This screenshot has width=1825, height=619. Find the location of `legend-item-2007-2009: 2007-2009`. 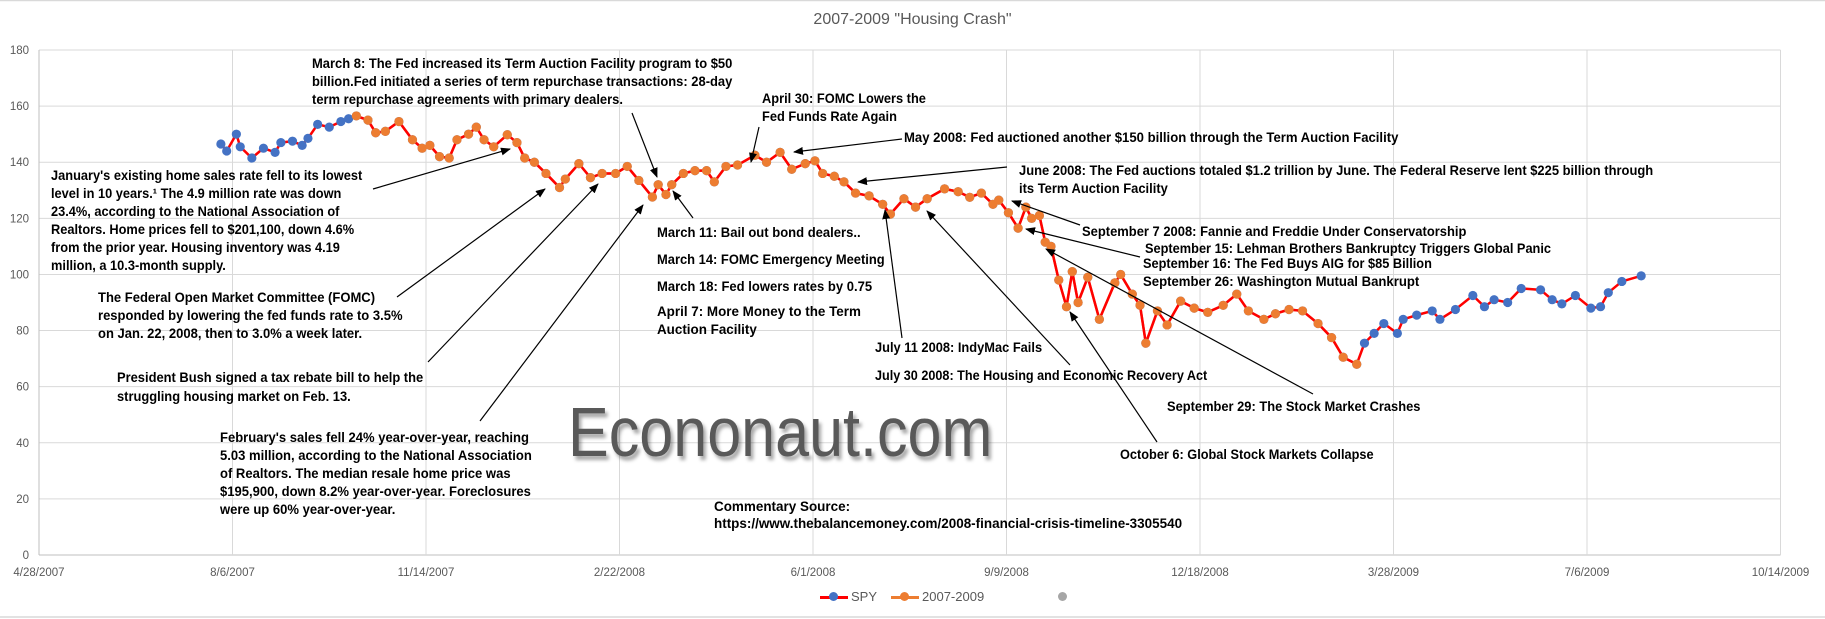

legend-item-2007-2009: 2007-2009 is located at coordinates (937, 596).